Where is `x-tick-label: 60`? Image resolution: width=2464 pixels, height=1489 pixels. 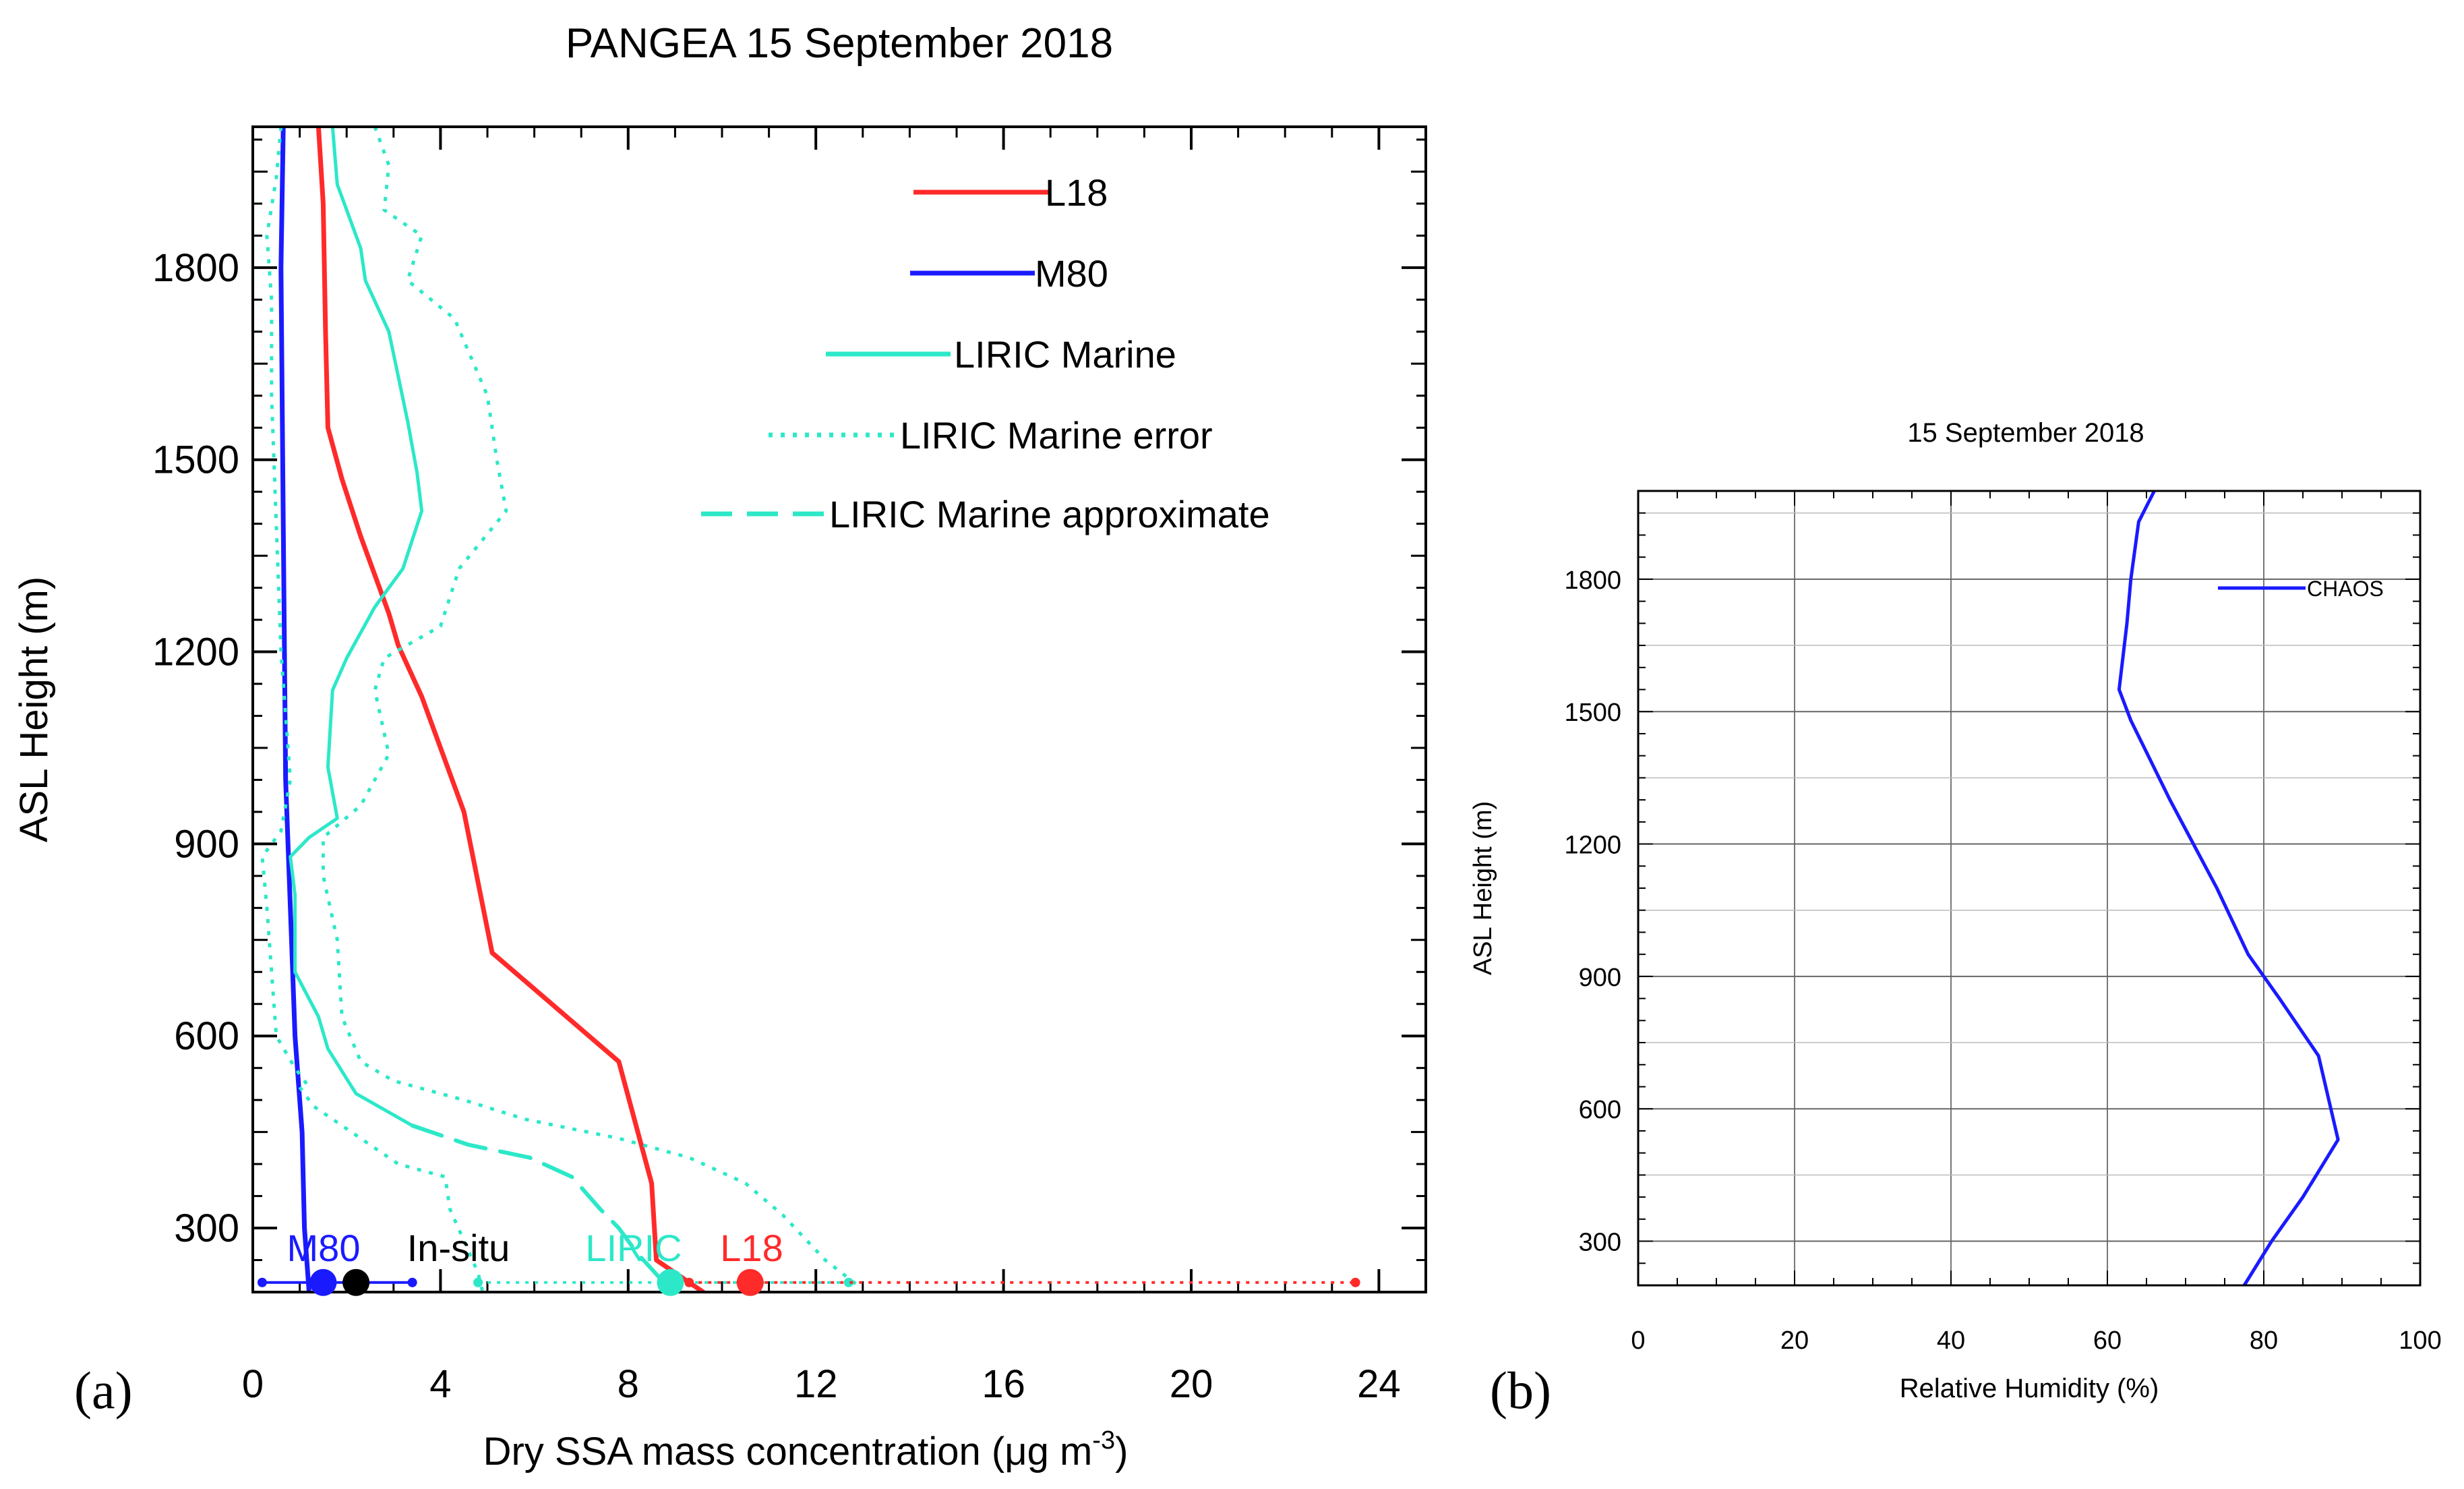
x-tick-label: 60 is located at coordinates (2107, 1340).